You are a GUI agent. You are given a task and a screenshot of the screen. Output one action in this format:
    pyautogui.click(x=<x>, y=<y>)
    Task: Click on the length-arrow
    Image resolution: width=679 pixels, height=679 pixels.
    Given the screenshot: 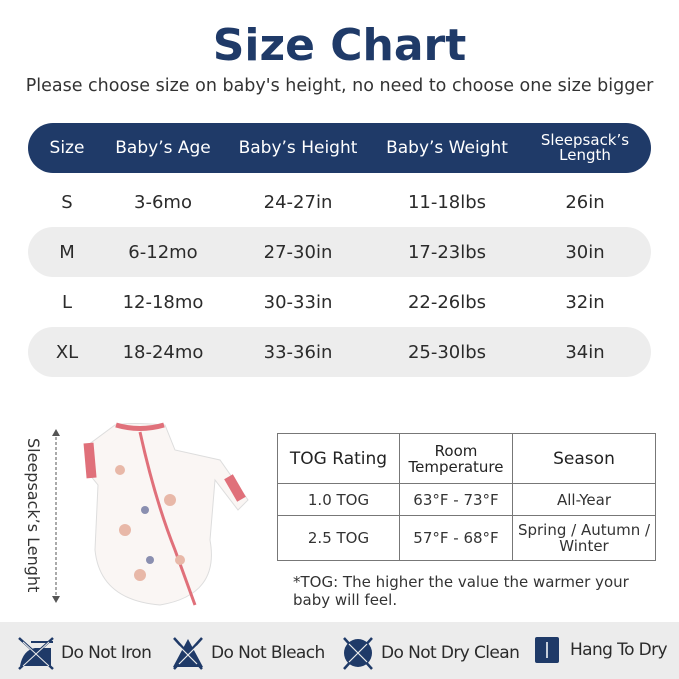 What is the action you would take?
    pyautogui.click(x=56, y=516)
    